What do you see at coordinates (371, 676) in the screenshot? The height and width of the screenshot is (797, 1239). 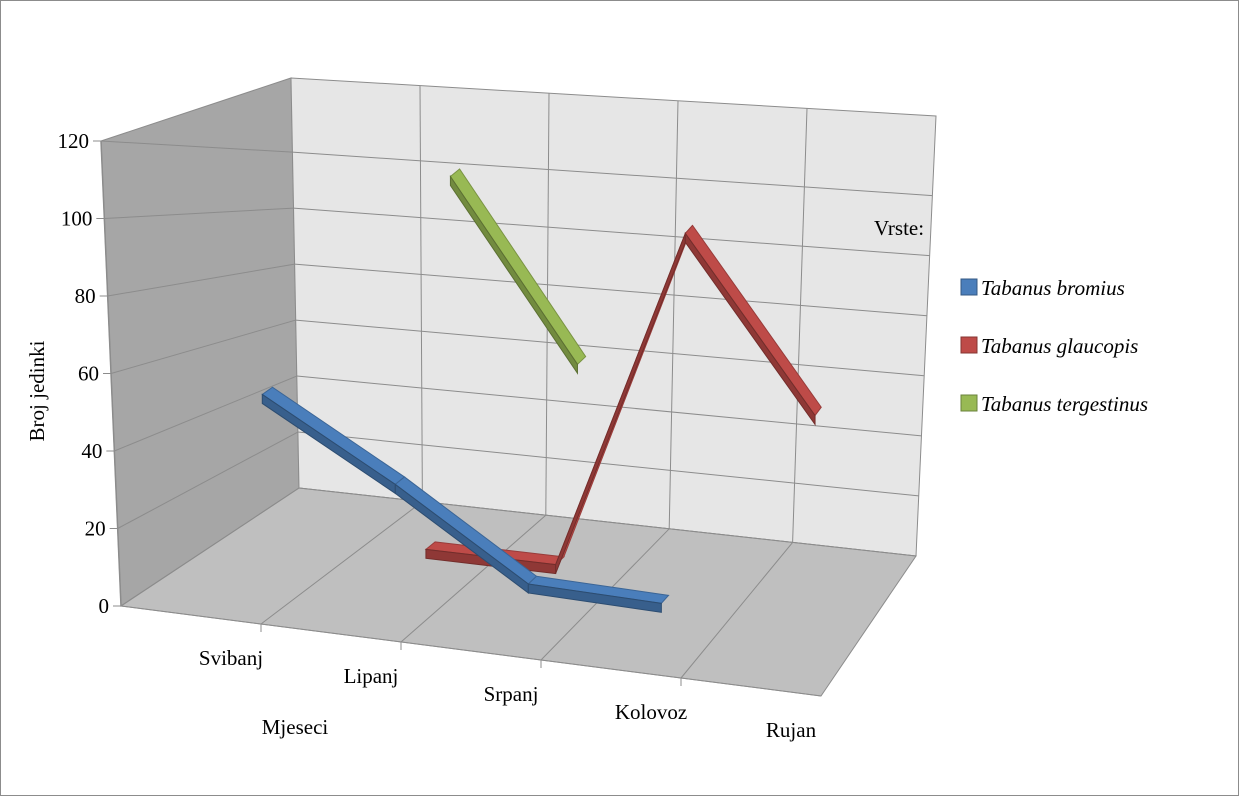 I see `x-tick-label: Lipanj` at bounding box center [371, 676].